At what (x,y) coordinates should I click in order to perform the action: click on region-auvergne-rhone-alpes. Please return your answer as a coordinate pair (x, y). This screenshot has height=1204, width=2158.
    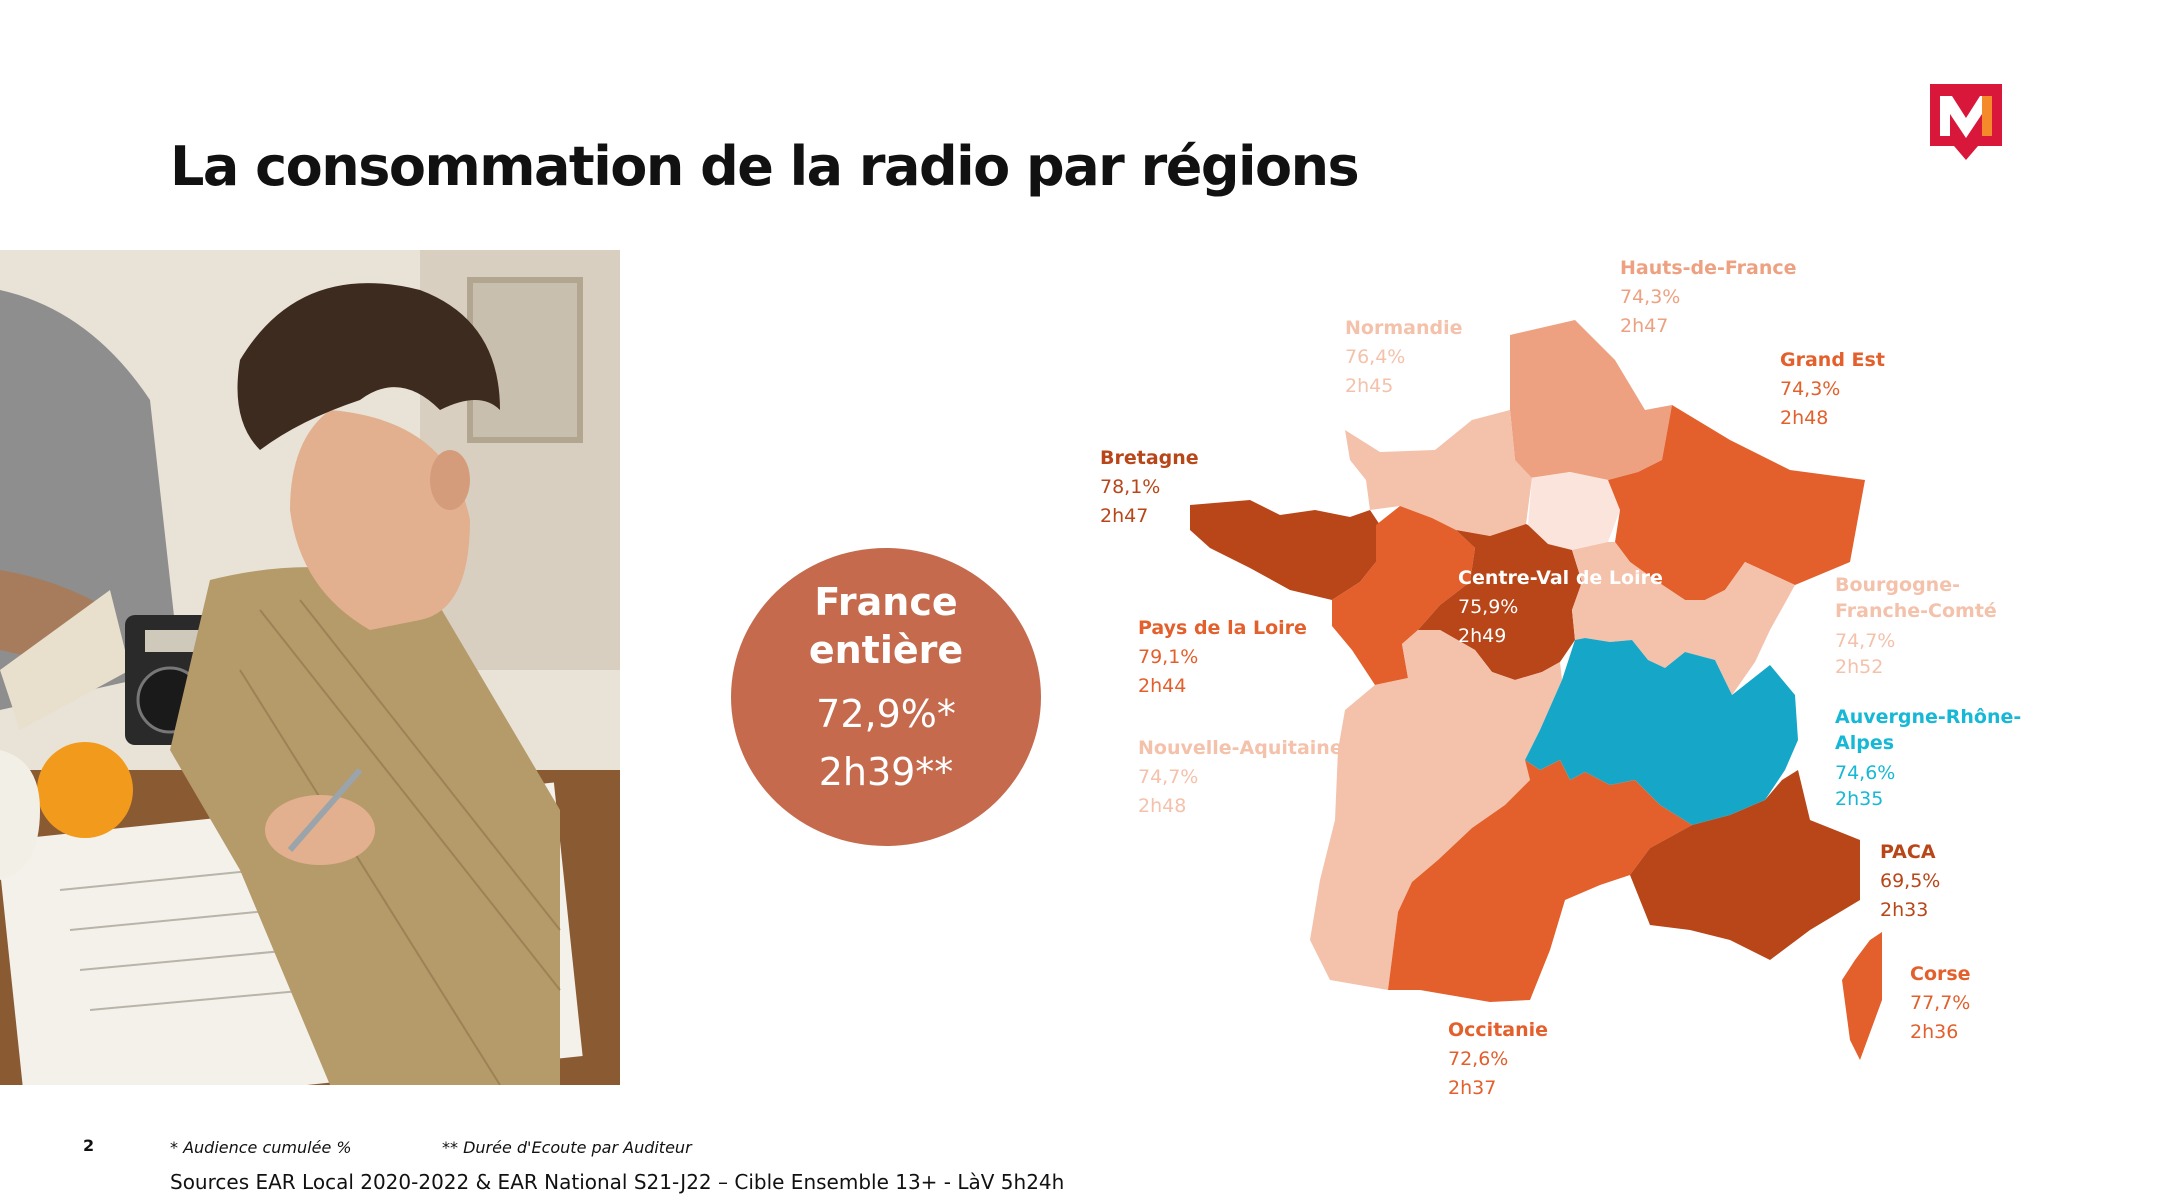
    Looking at the image, I should click on (1661, 731).